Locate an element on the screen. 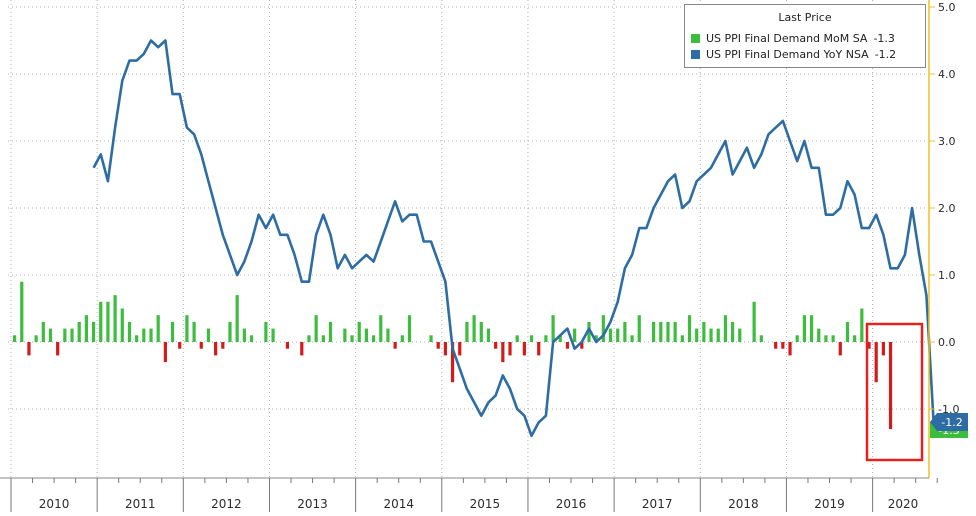 This screenshot has height=516, width=976. y-axis: 5.0 4.0 3.0 2.0 1.0 0.0 -1.0 is located at coordinates (943, 239).